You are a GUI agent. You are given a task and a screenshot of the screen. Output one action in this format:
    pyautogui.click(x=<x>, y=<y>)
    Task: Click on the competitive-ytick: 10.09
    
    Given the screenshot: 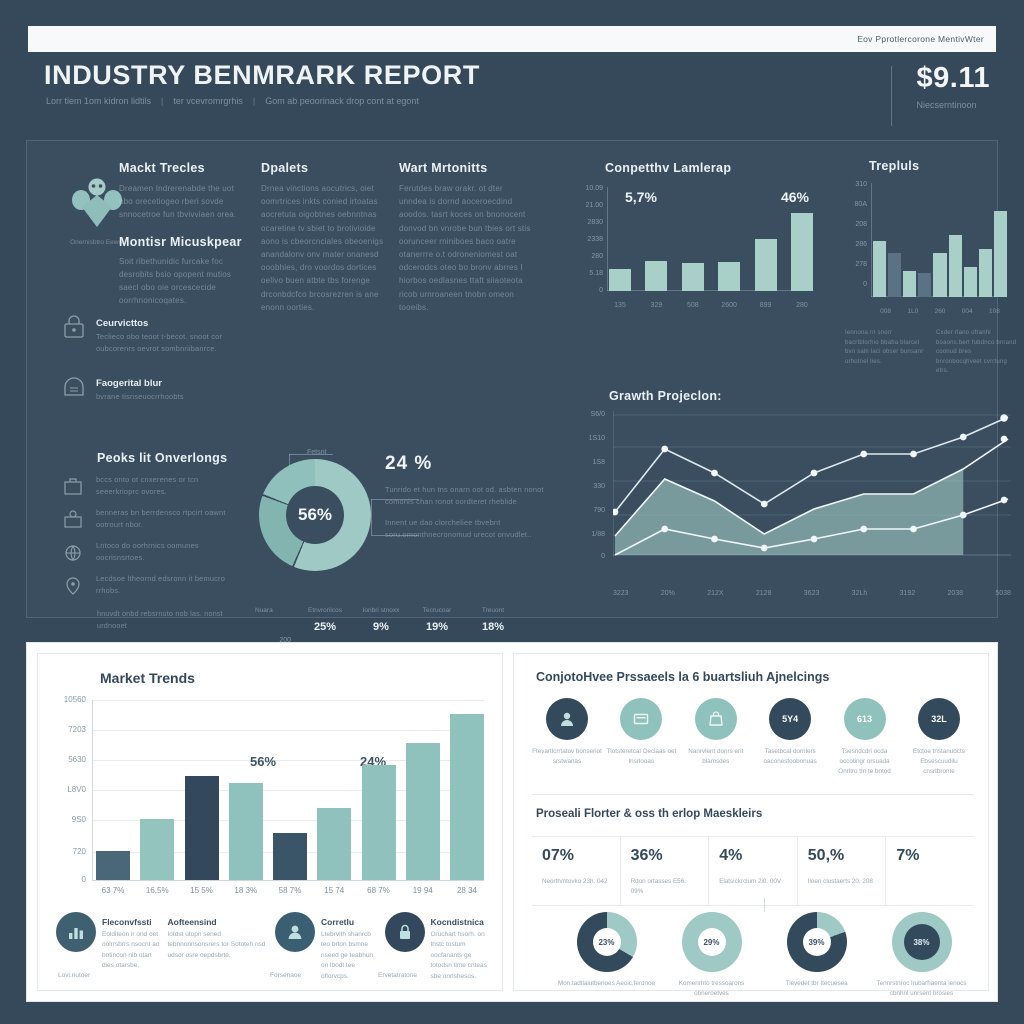 What is the action you would take?
    pyautogui.click(x=594, y=188)
    